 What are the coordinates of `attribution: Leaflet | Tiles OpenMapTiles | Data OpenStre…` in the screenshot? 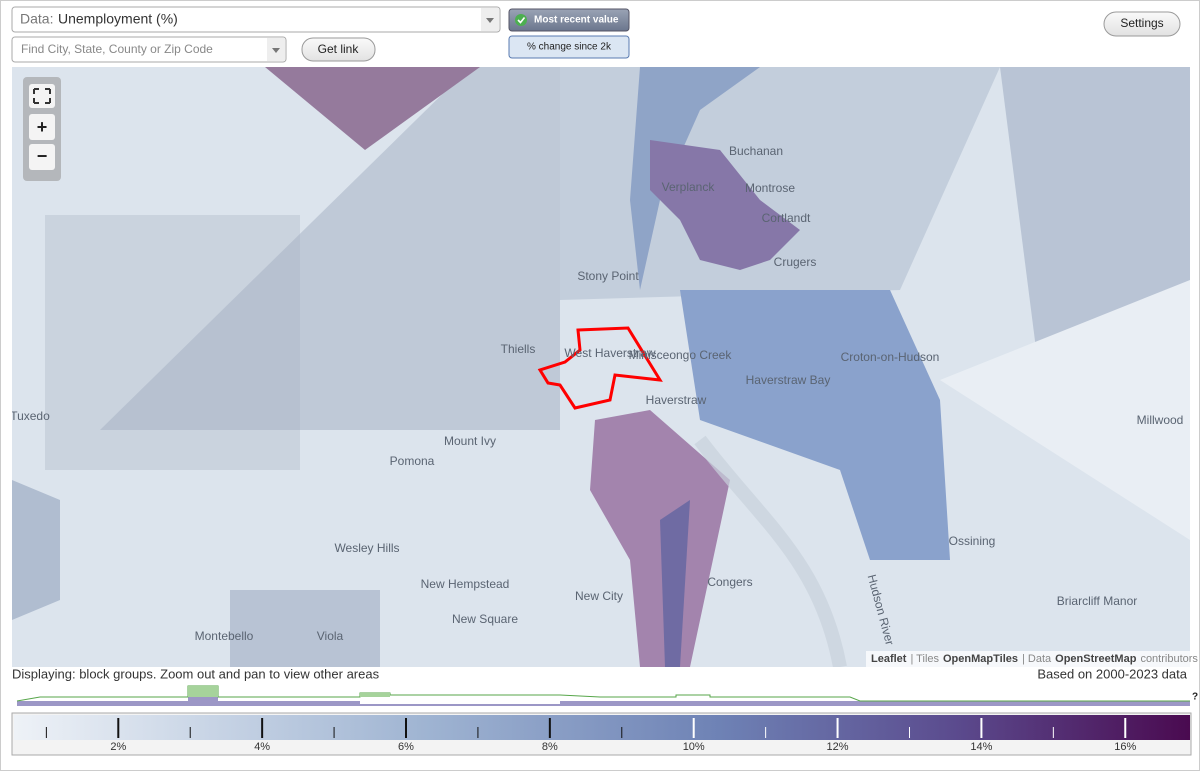 It's located at (1034, 659).